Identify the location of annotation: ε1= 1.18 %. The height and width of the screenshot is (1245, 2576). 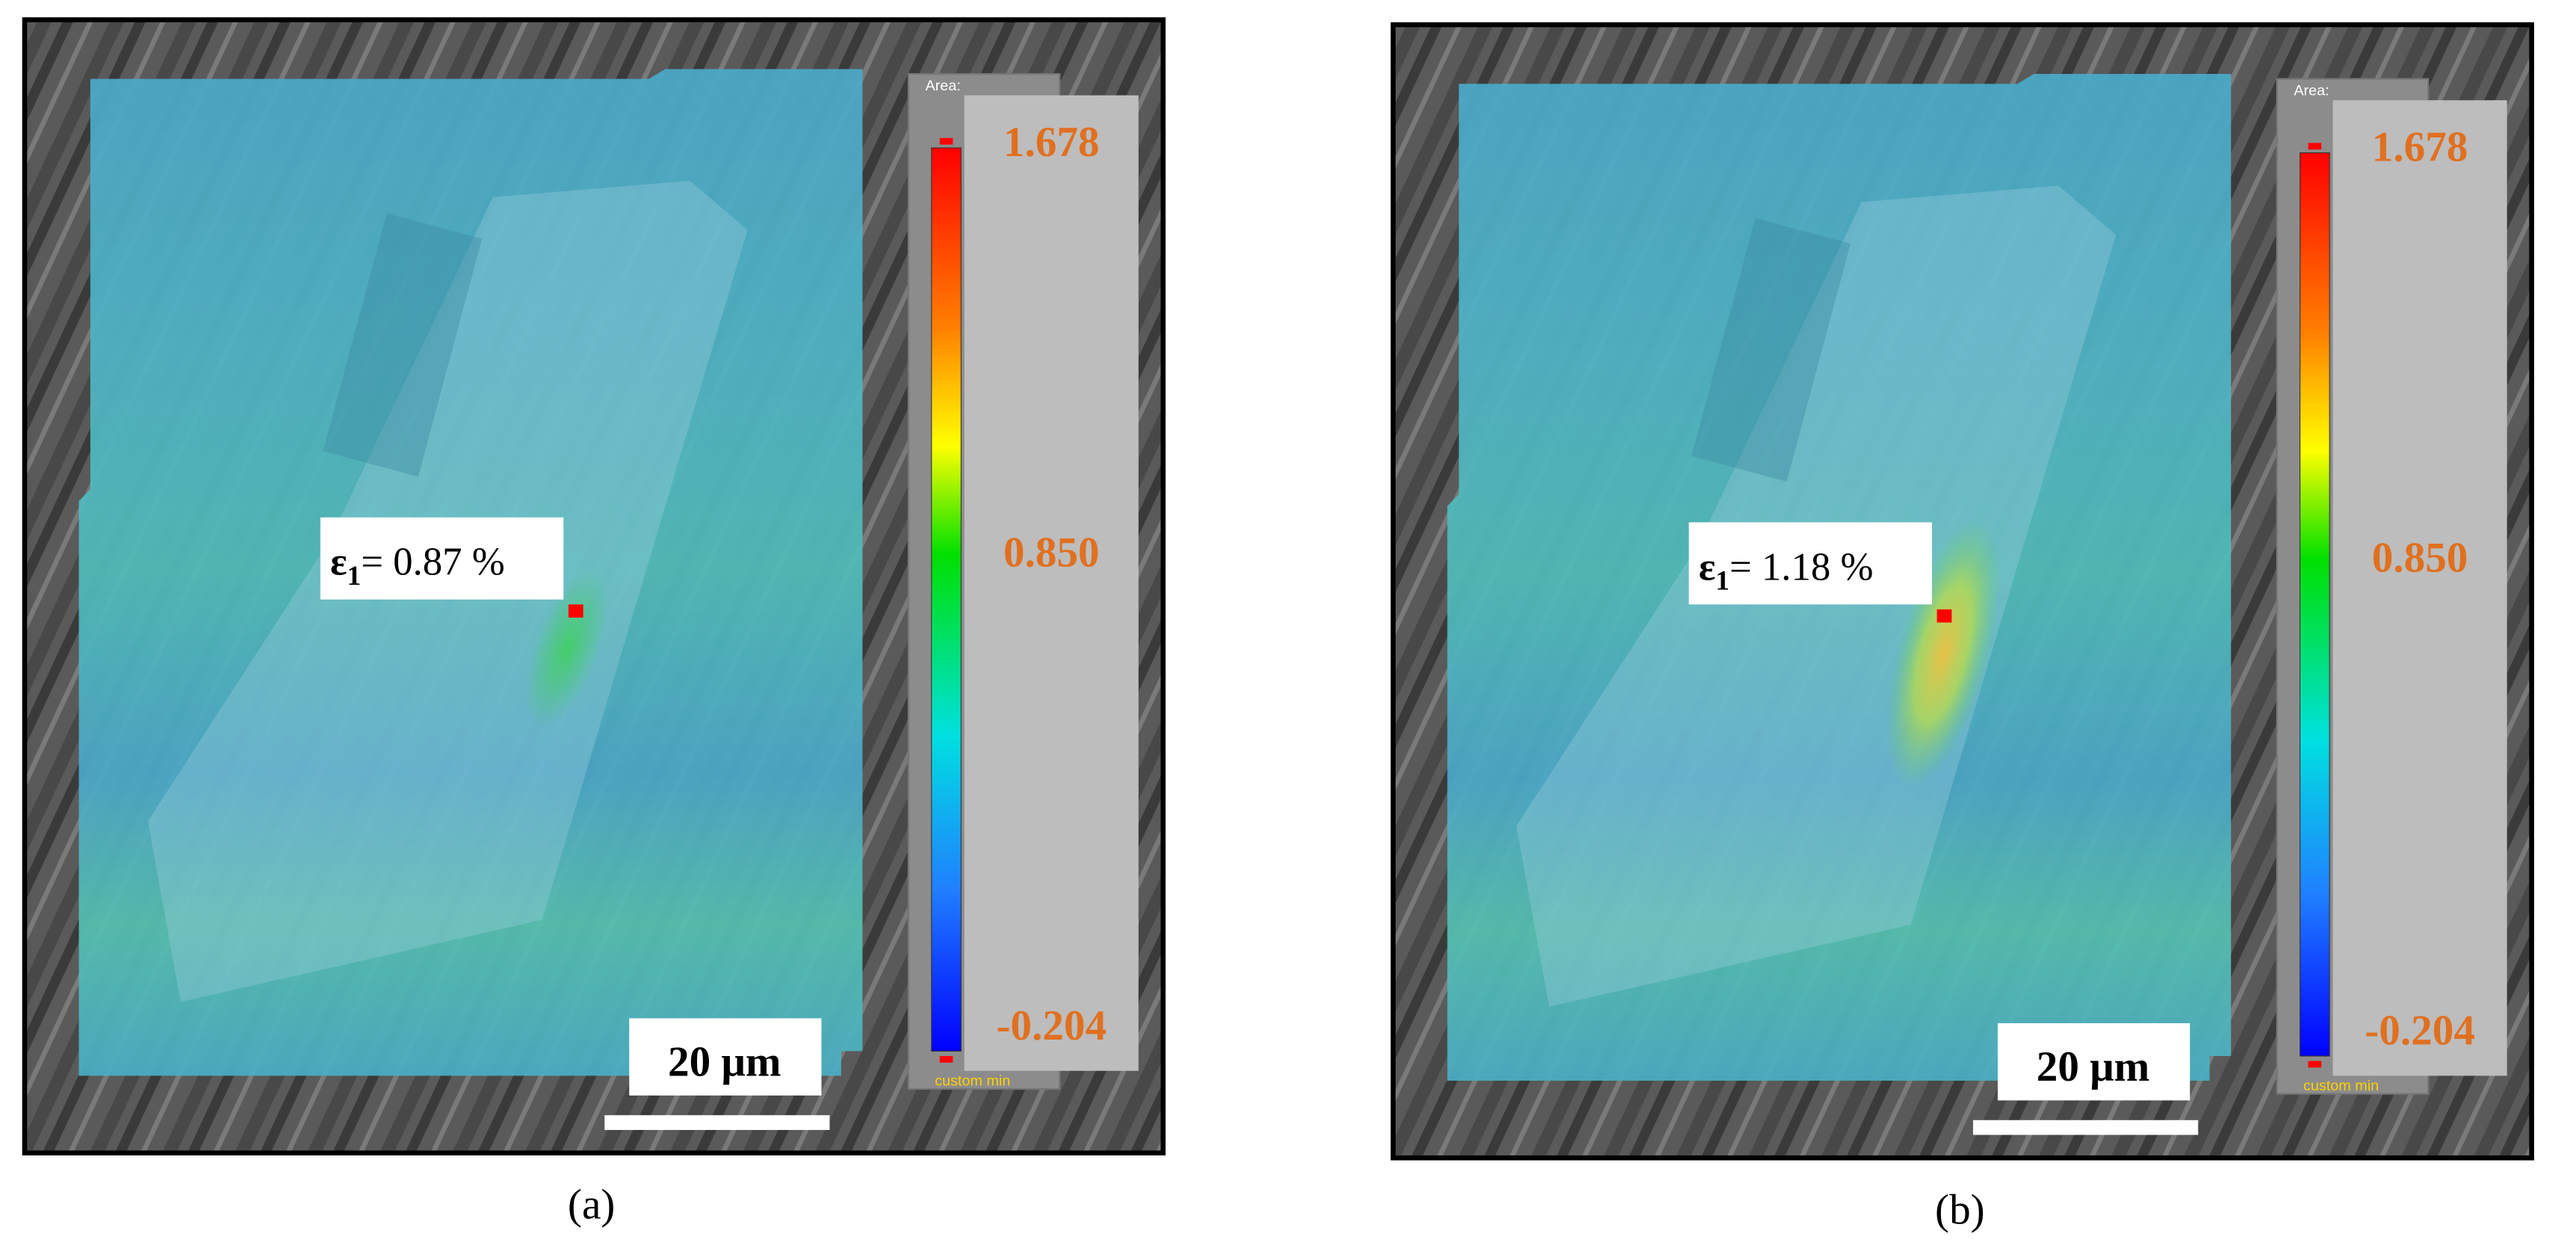
(1786, 570).